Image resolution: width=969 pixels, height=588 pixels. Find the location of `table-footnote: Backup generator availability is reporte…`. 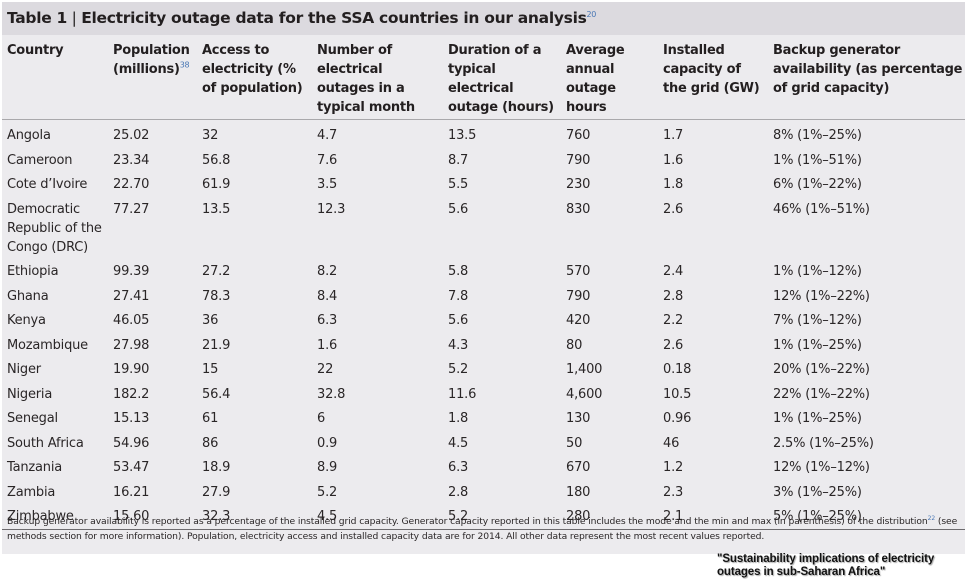

table-footnote: Backup generator availability is reporte… is located at coordinates (484, 529).